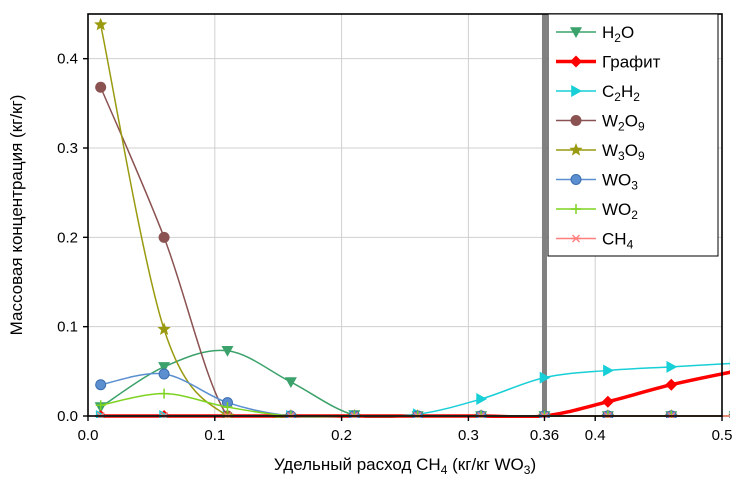  Describe the element at coordinates (468, 435) in the screenshot. I see `x-tick-label: 0.3` at that location.